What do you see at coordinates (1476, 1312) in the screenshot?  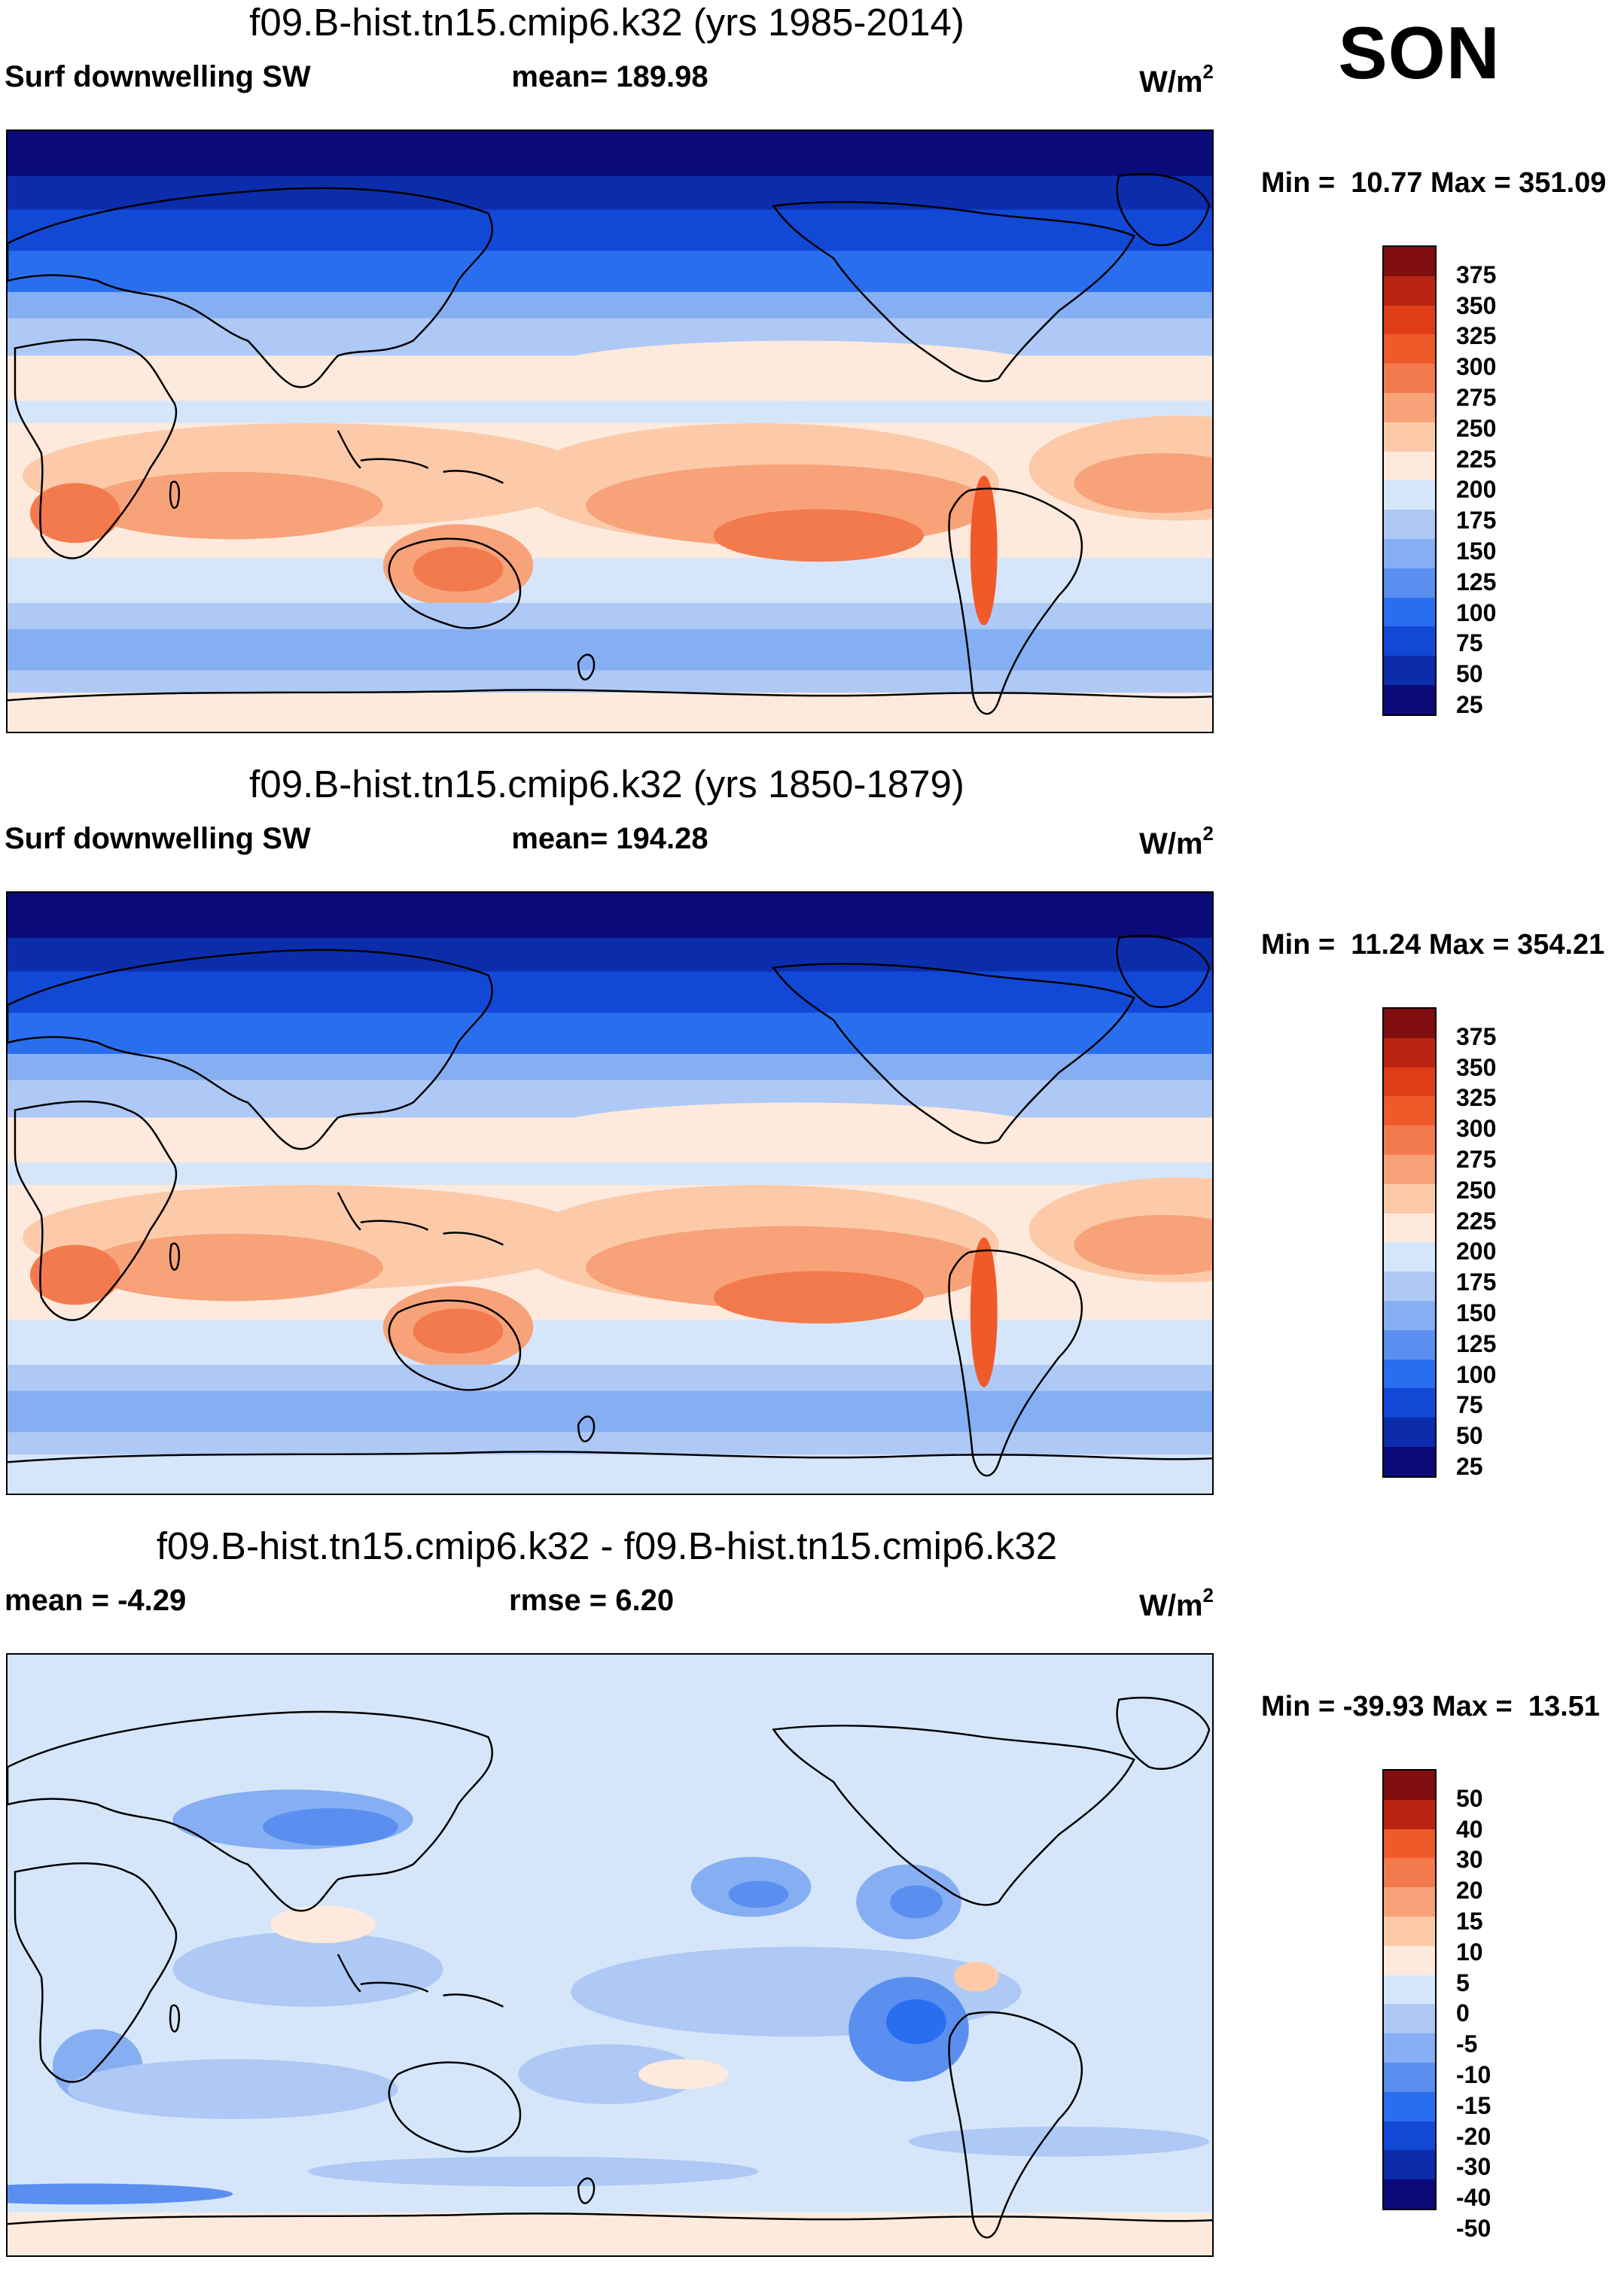 I see `colorbar-tick-label: 150` at bounding box center [1476, 1312].